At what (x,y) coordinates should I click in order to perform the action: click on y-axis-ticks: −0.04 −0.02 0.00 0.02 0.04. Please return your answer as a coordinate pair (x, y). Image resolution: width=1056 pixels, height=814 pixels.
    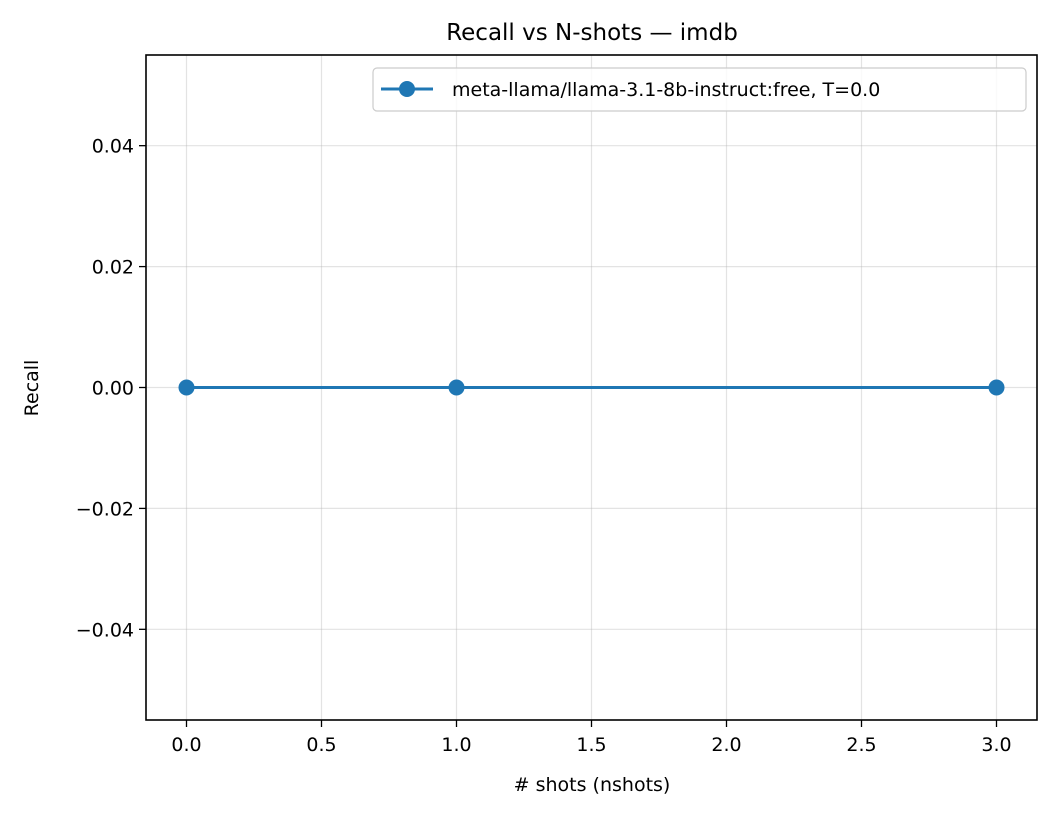
    Looking at the image, I should click on (111, 388).